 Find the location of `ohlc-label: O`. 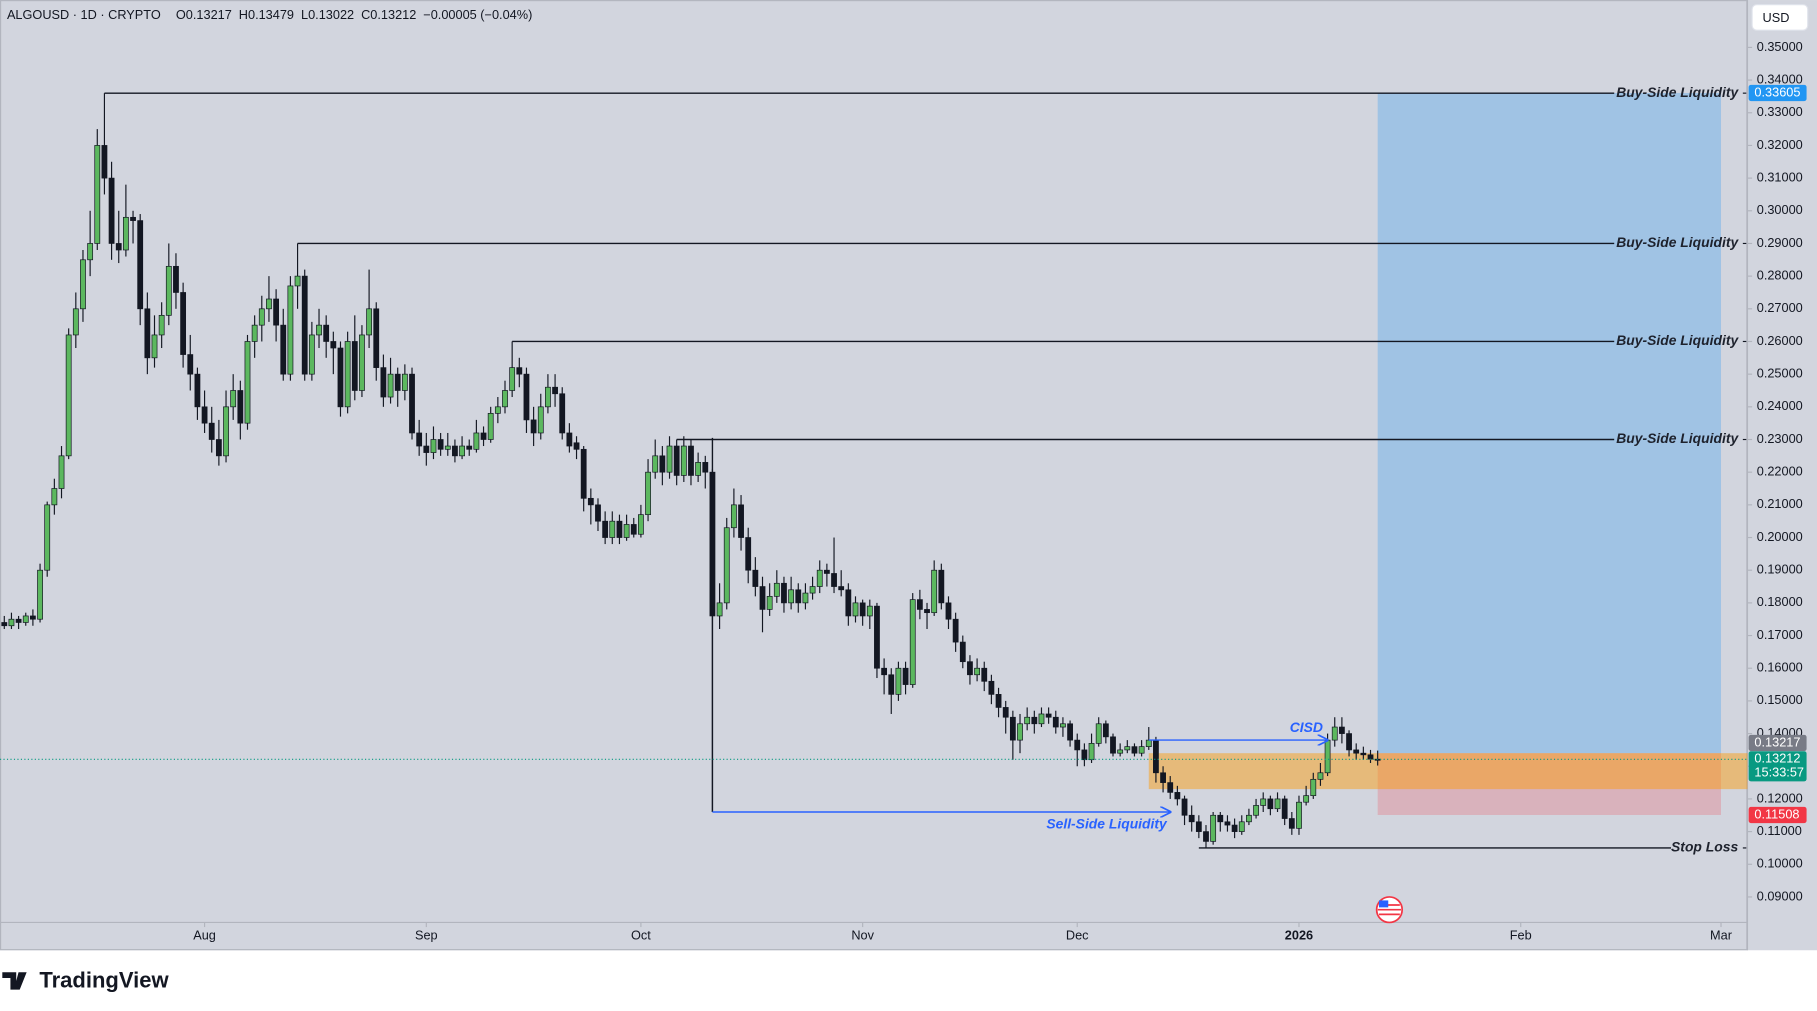

ohlc-label: O is located at coordinates (181, 15).